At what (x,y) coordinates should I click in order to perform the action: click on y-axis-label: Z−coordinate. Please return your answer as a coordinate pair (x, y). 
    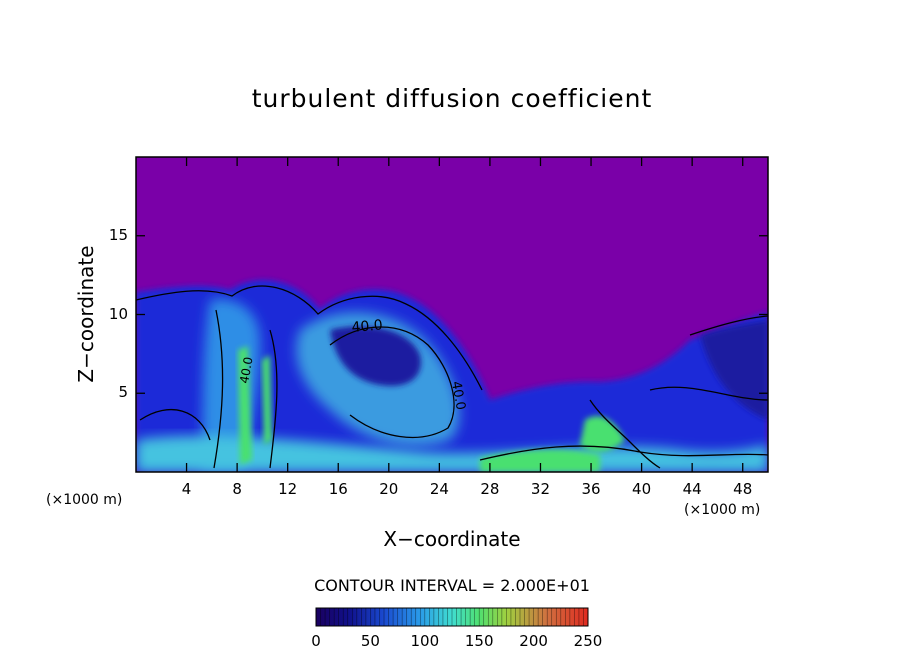
    Looking at the image, I should click on (86, 314).